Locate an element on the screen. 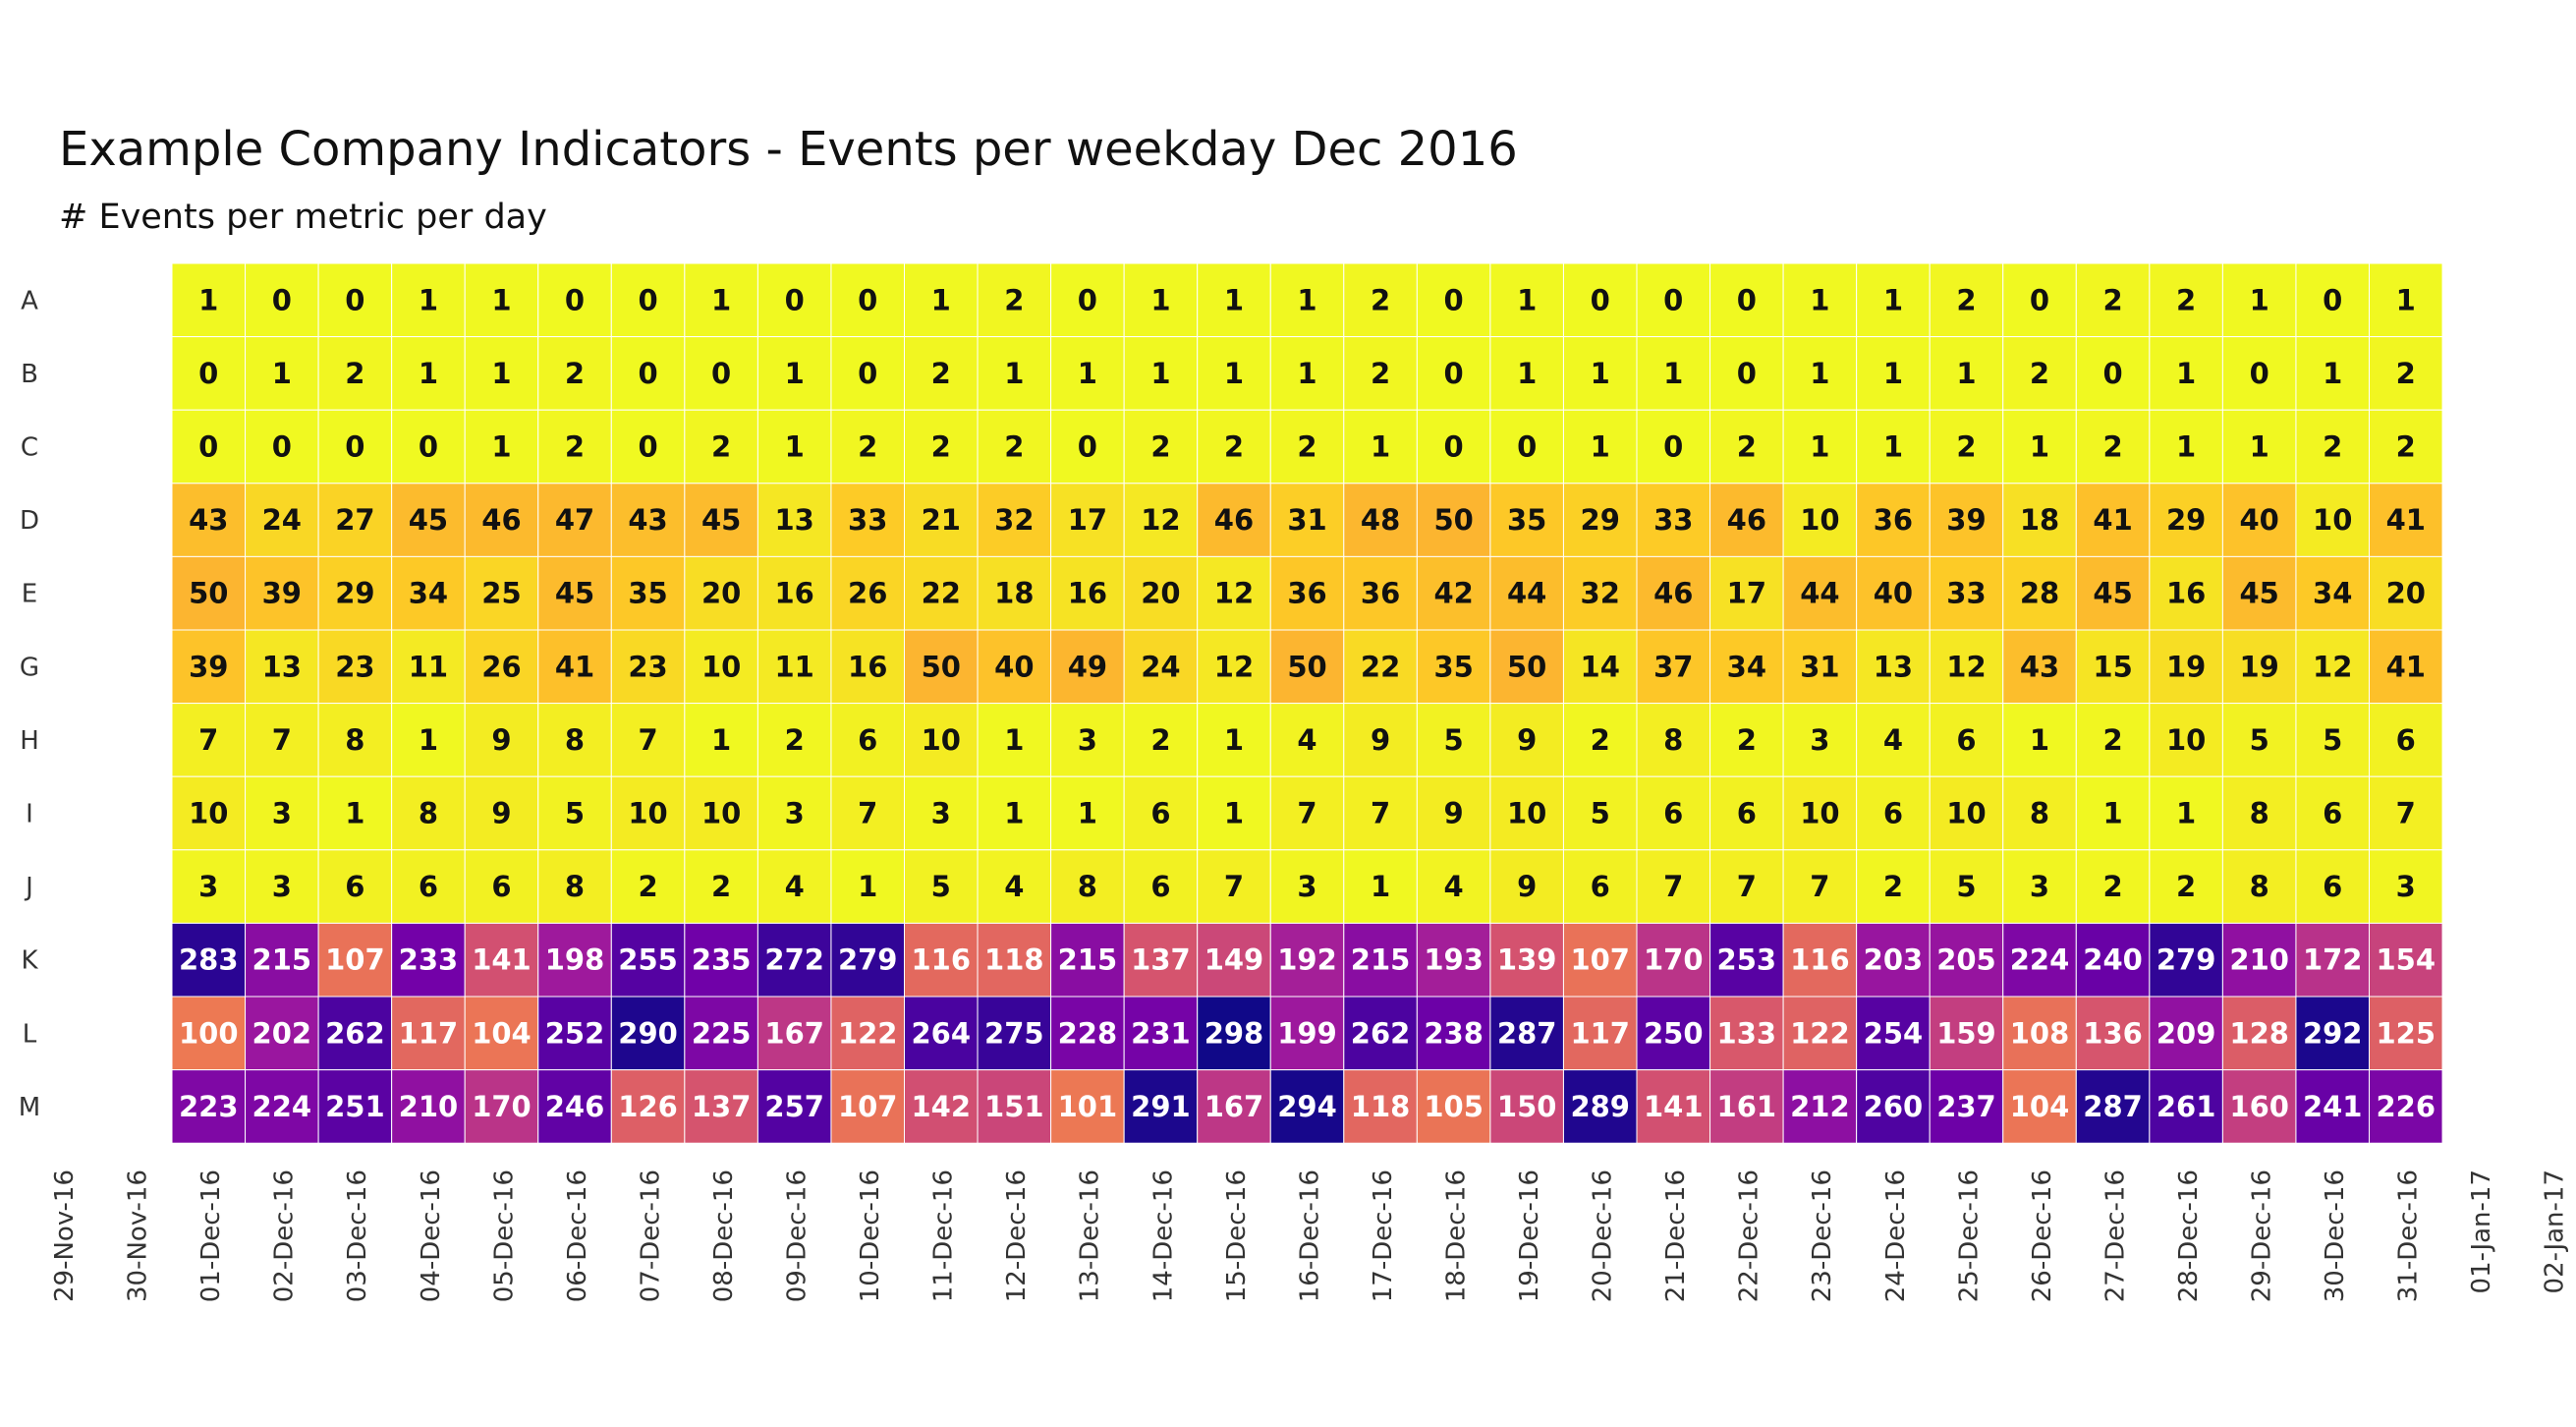 This screenshot has width=2576, height=1427. cell-value-label: 5 is located at coordinates (2332, 740).